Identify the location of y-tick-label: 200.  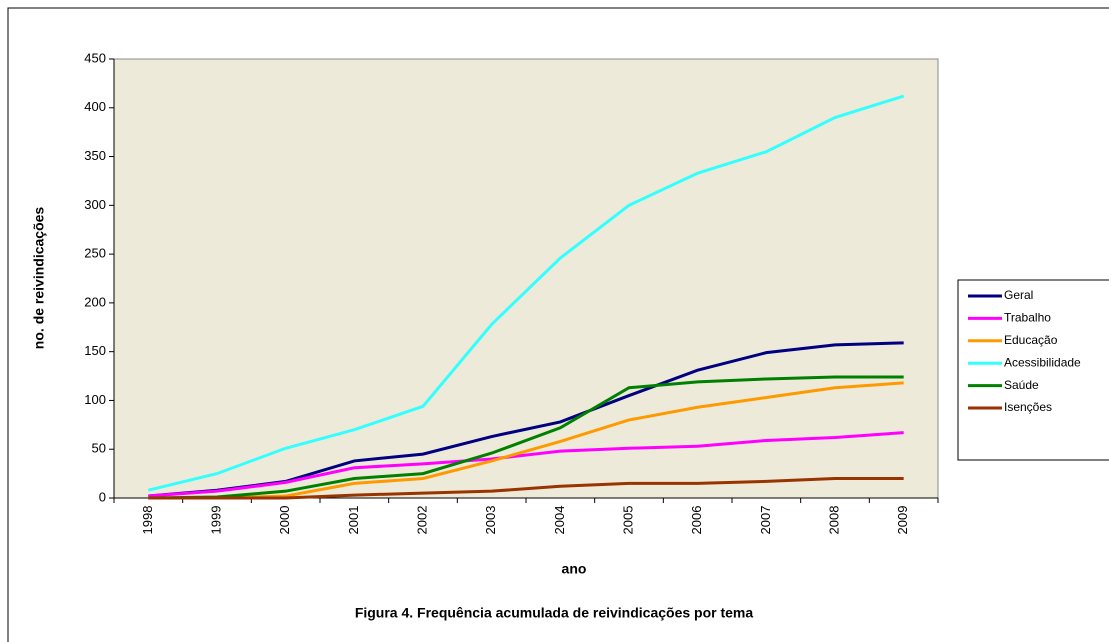
(95, 301).